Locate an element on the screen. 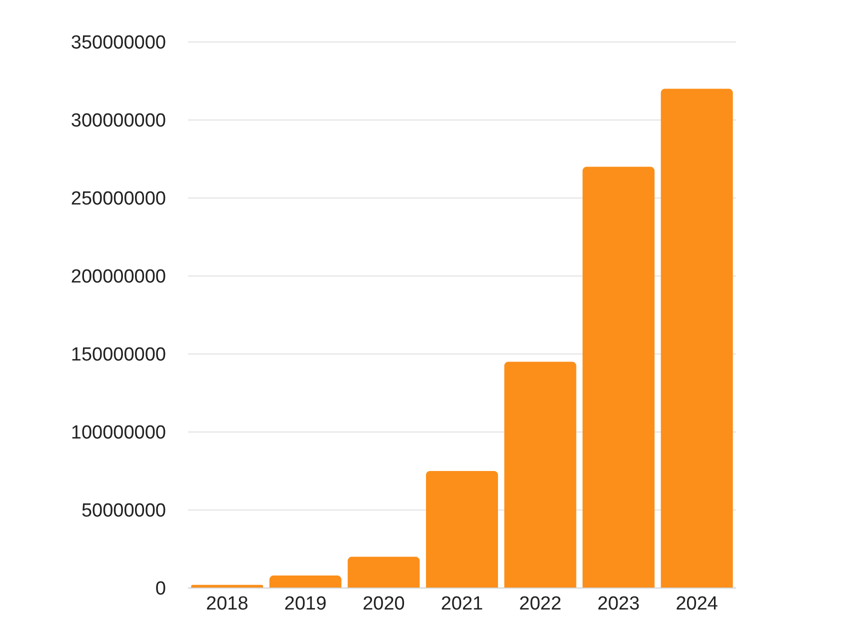 This screenshot has width=856, height=642. y-tick-label: 300000000 is located at coordinates (118, 121).